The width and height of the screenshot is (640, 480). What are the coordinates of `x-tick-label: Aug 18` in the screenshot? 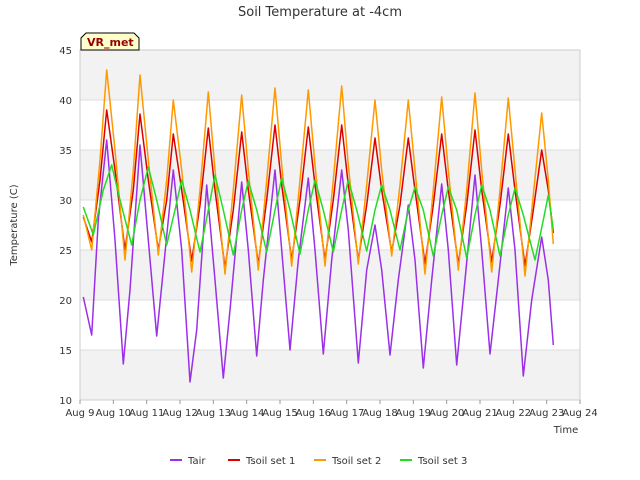 It's located at (379, 413).